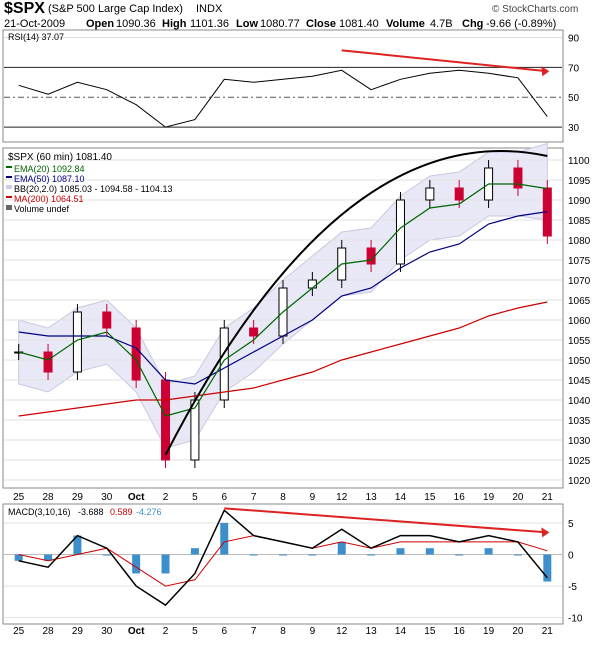  What do you see at coordinates (579, 281) in the screenshot?
I see `price-tick-label: 1070` at bounding box center [579, 281].